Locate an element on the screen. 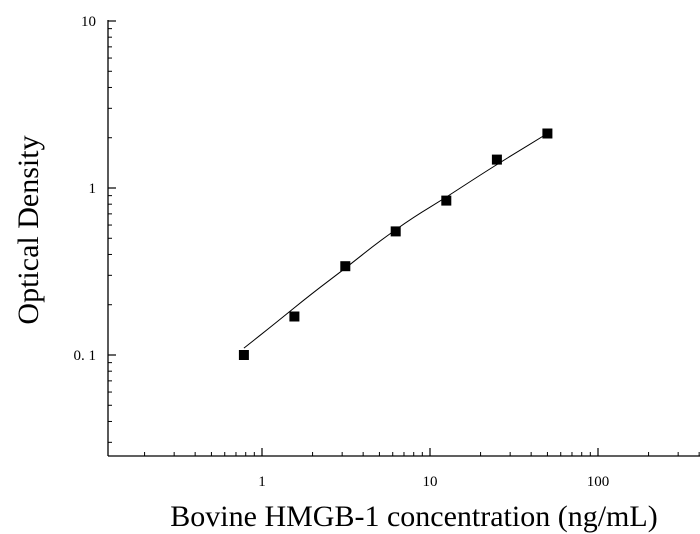 This screenshot has height=534, width=700. x-axis-title: Bovine HMGB-1 concentration (ng/mL) is located at coordinates (413, 516).